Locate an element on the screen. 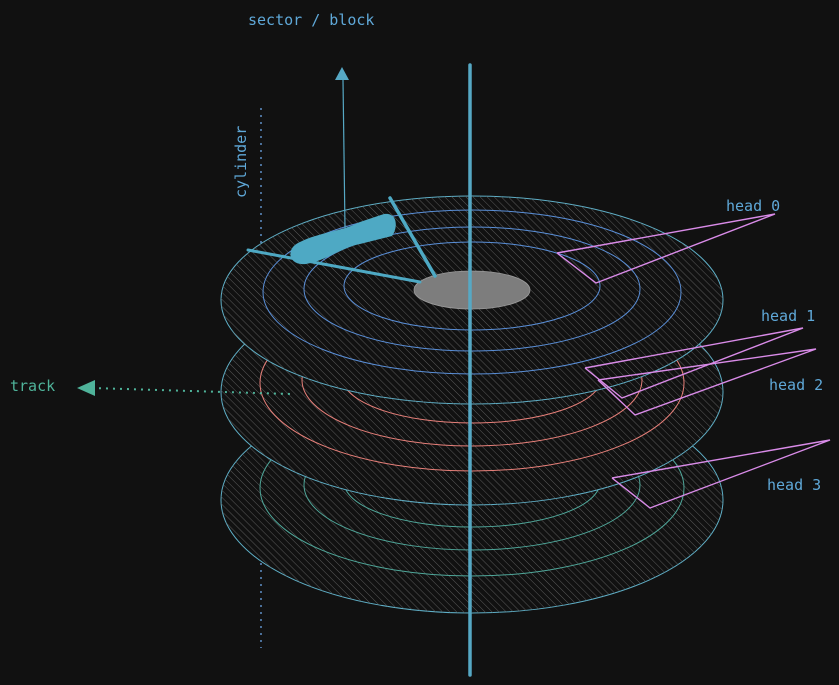  head-0-pointer is located at coordinates (666, 248).